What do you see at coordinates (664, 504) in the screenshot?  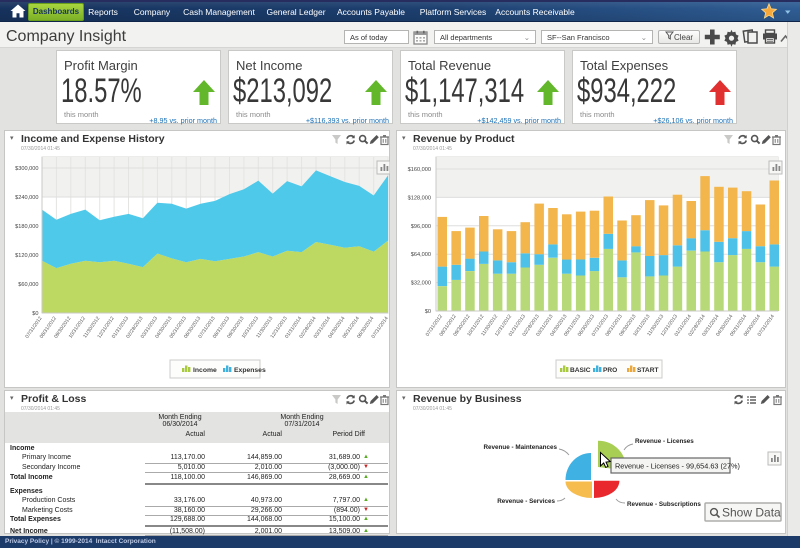 I see `svg-text: Revenue - Subscriptions` at bounding box center [664, 504].